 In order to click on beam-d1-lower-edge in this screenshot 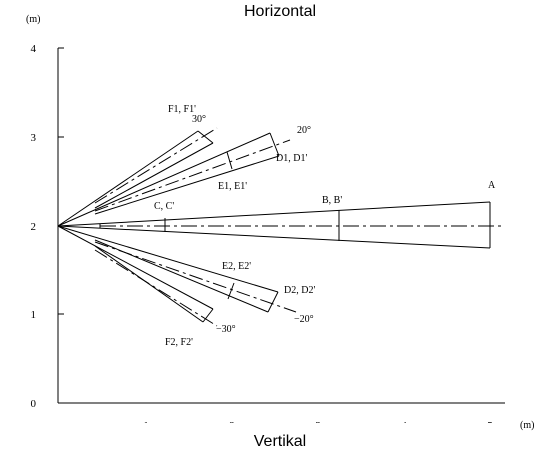, I will do `click(187, 185)`.